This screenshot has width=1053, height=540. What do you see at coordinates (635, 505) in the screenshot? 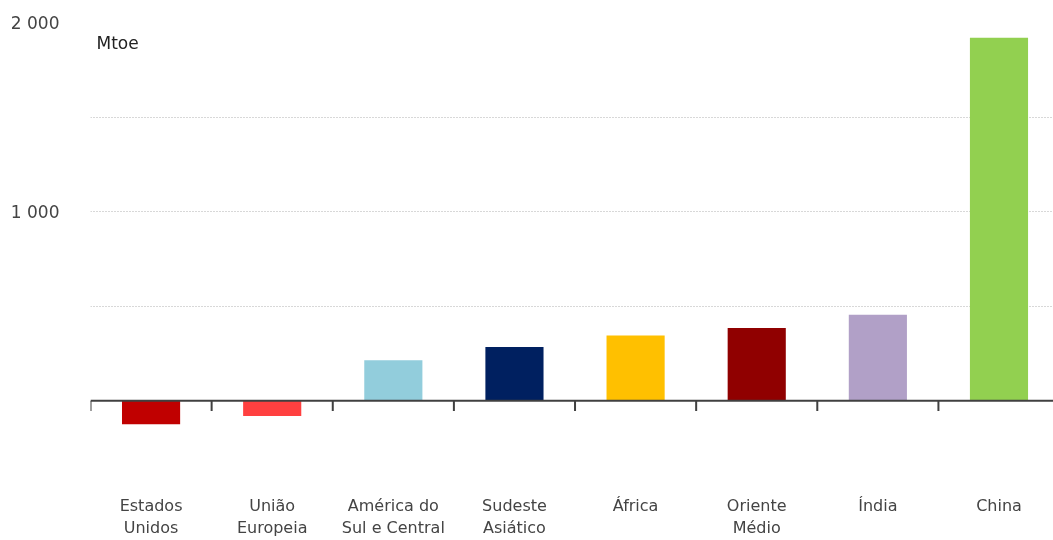
I see `x-tick-label: África` at bounding box center [635, 505].